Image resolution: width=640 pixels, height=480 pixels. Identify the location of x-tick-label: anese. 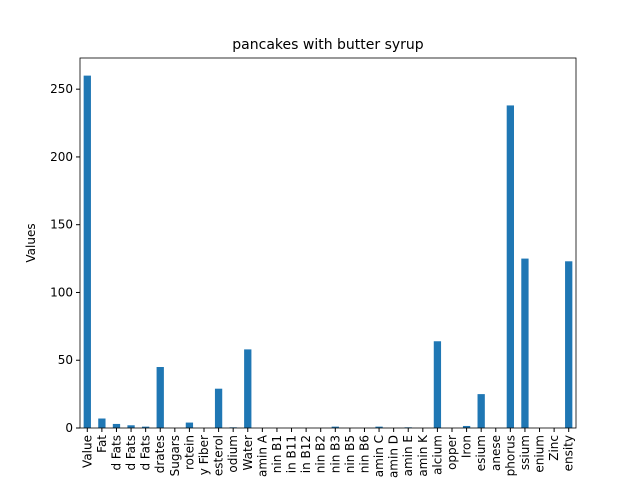
(496, 453).